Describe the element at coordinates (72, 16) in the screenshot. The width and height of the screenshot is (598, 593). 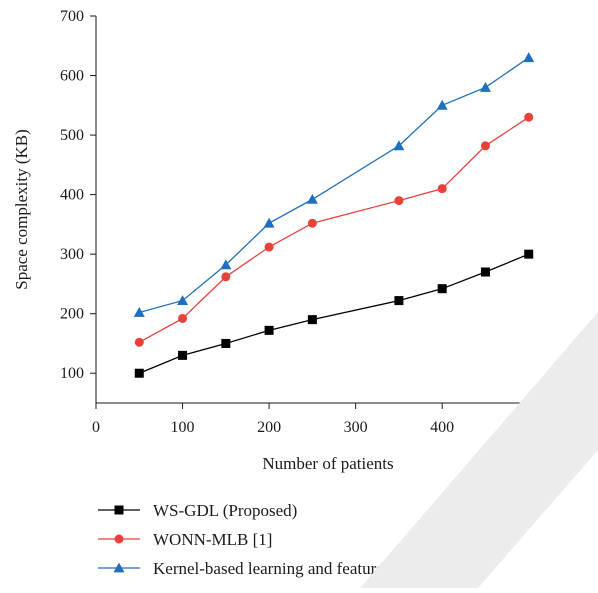
I see `y-tick-label: 700` at that location.